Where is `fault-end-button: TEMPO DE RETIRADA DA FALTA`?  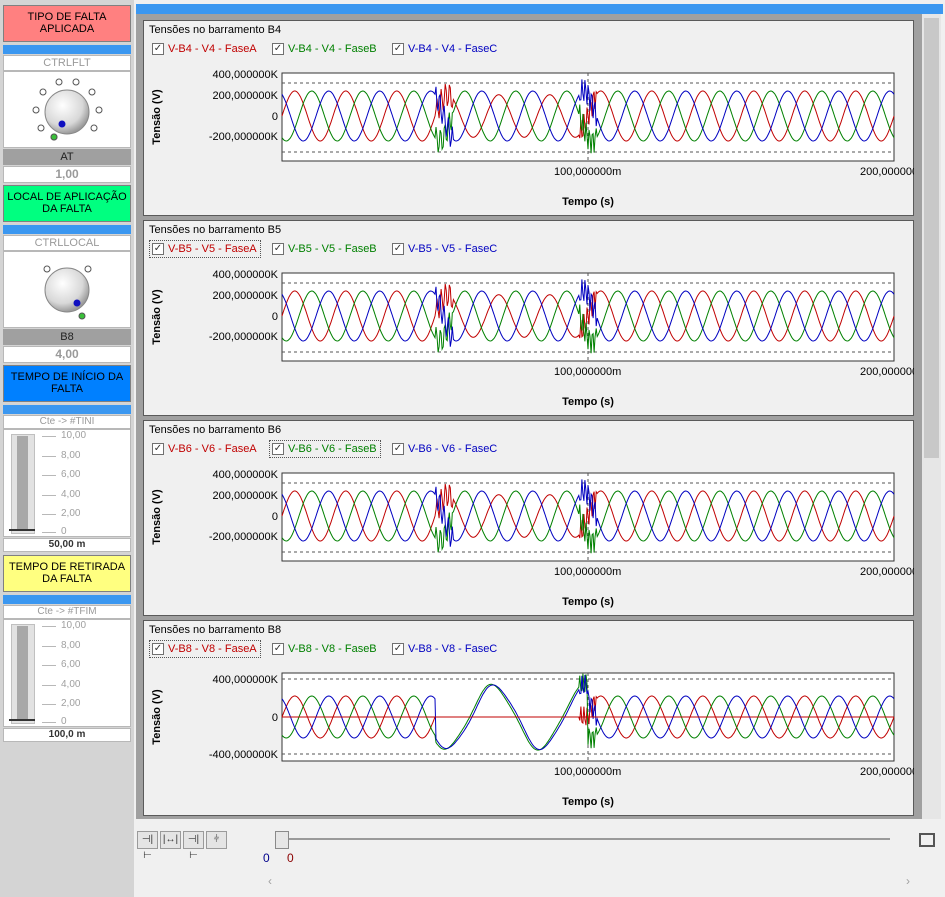 fault-end-button: TEMPO DE RETIRADA DA FALTA is located at coordinates (67, 573).